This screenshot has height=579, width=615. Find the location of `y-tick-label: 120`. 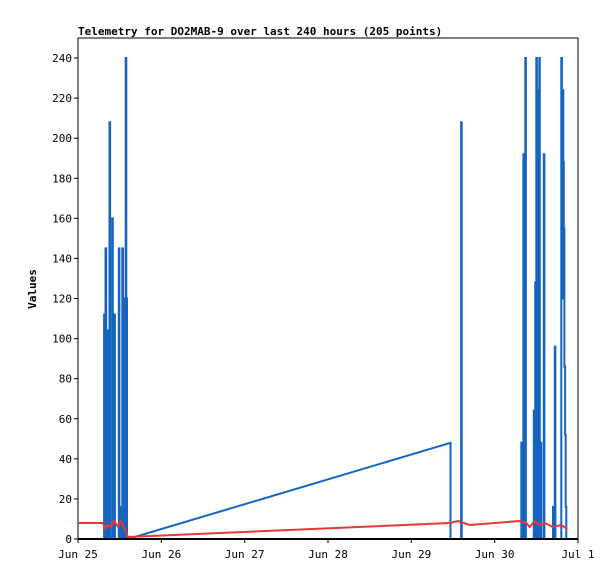

y-tick-label: 120 is located at coordinates (62, 299).